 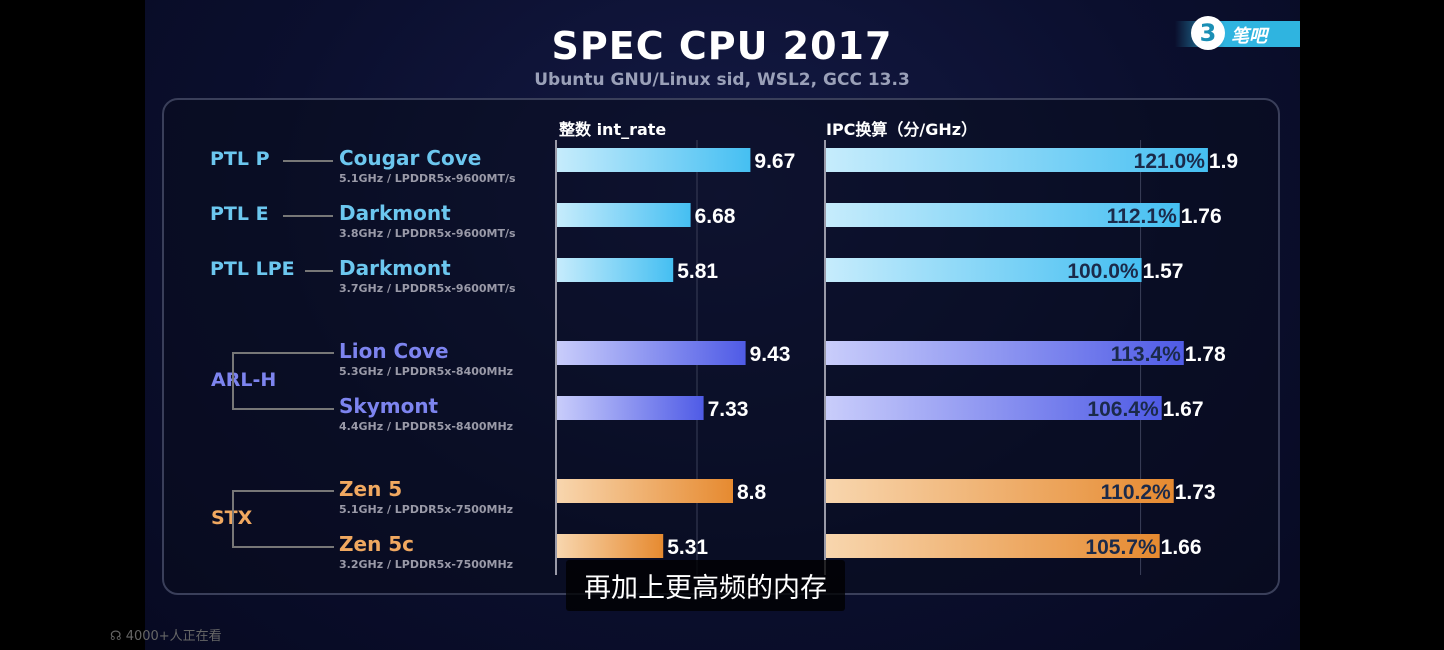 What do you see at coordinates (244, 380) in the screenshot?
I see `group-label-arl-h: ARL-H` at bounding box center [244, 380].